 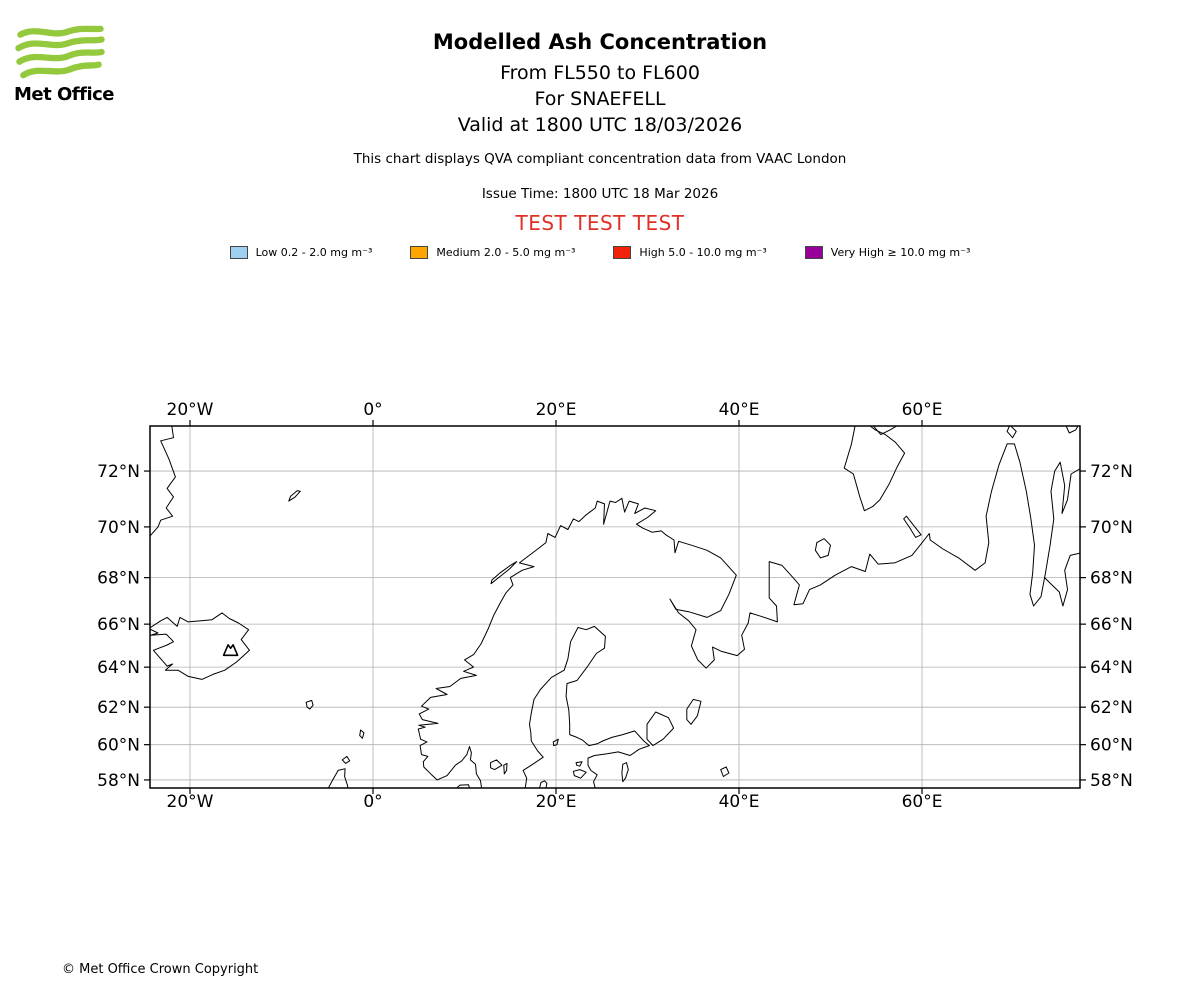 I want to click on y-axis-label-left: 68°N, so click(x=118, y=579).